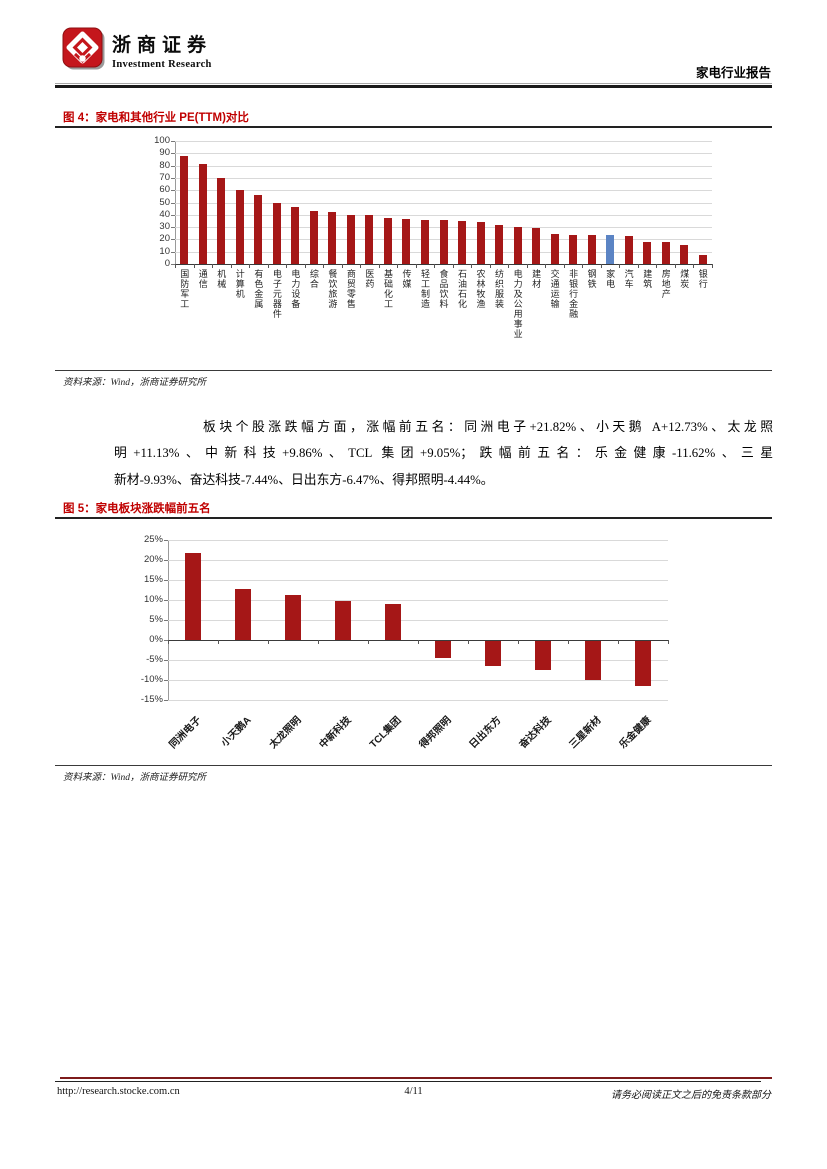  What do you see at coordinates (665, 284) in the screenshot?
I see `x-axis-label: 房地产` at bounding box center [665, 284].